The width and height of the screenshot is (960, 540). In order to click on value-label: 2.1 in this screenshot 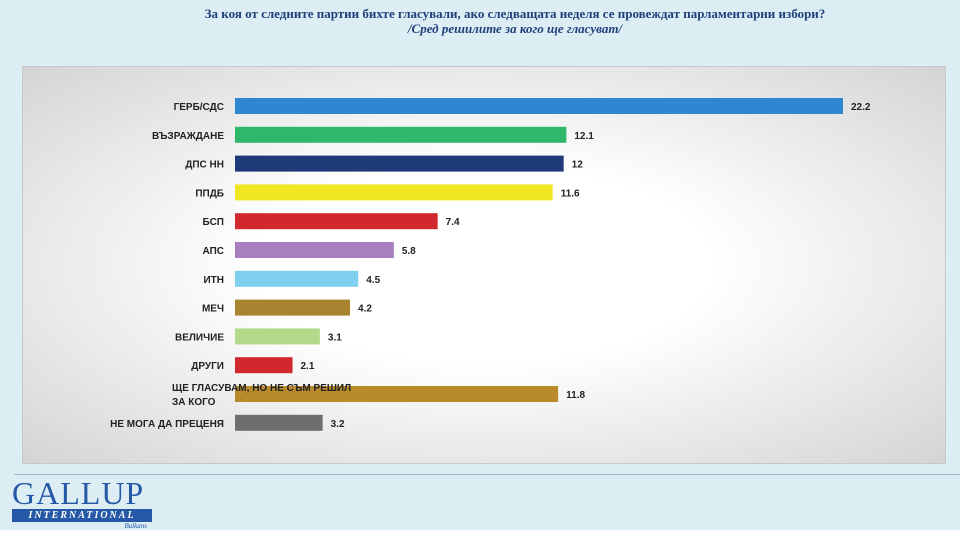, I will do `click(308, 366)`.